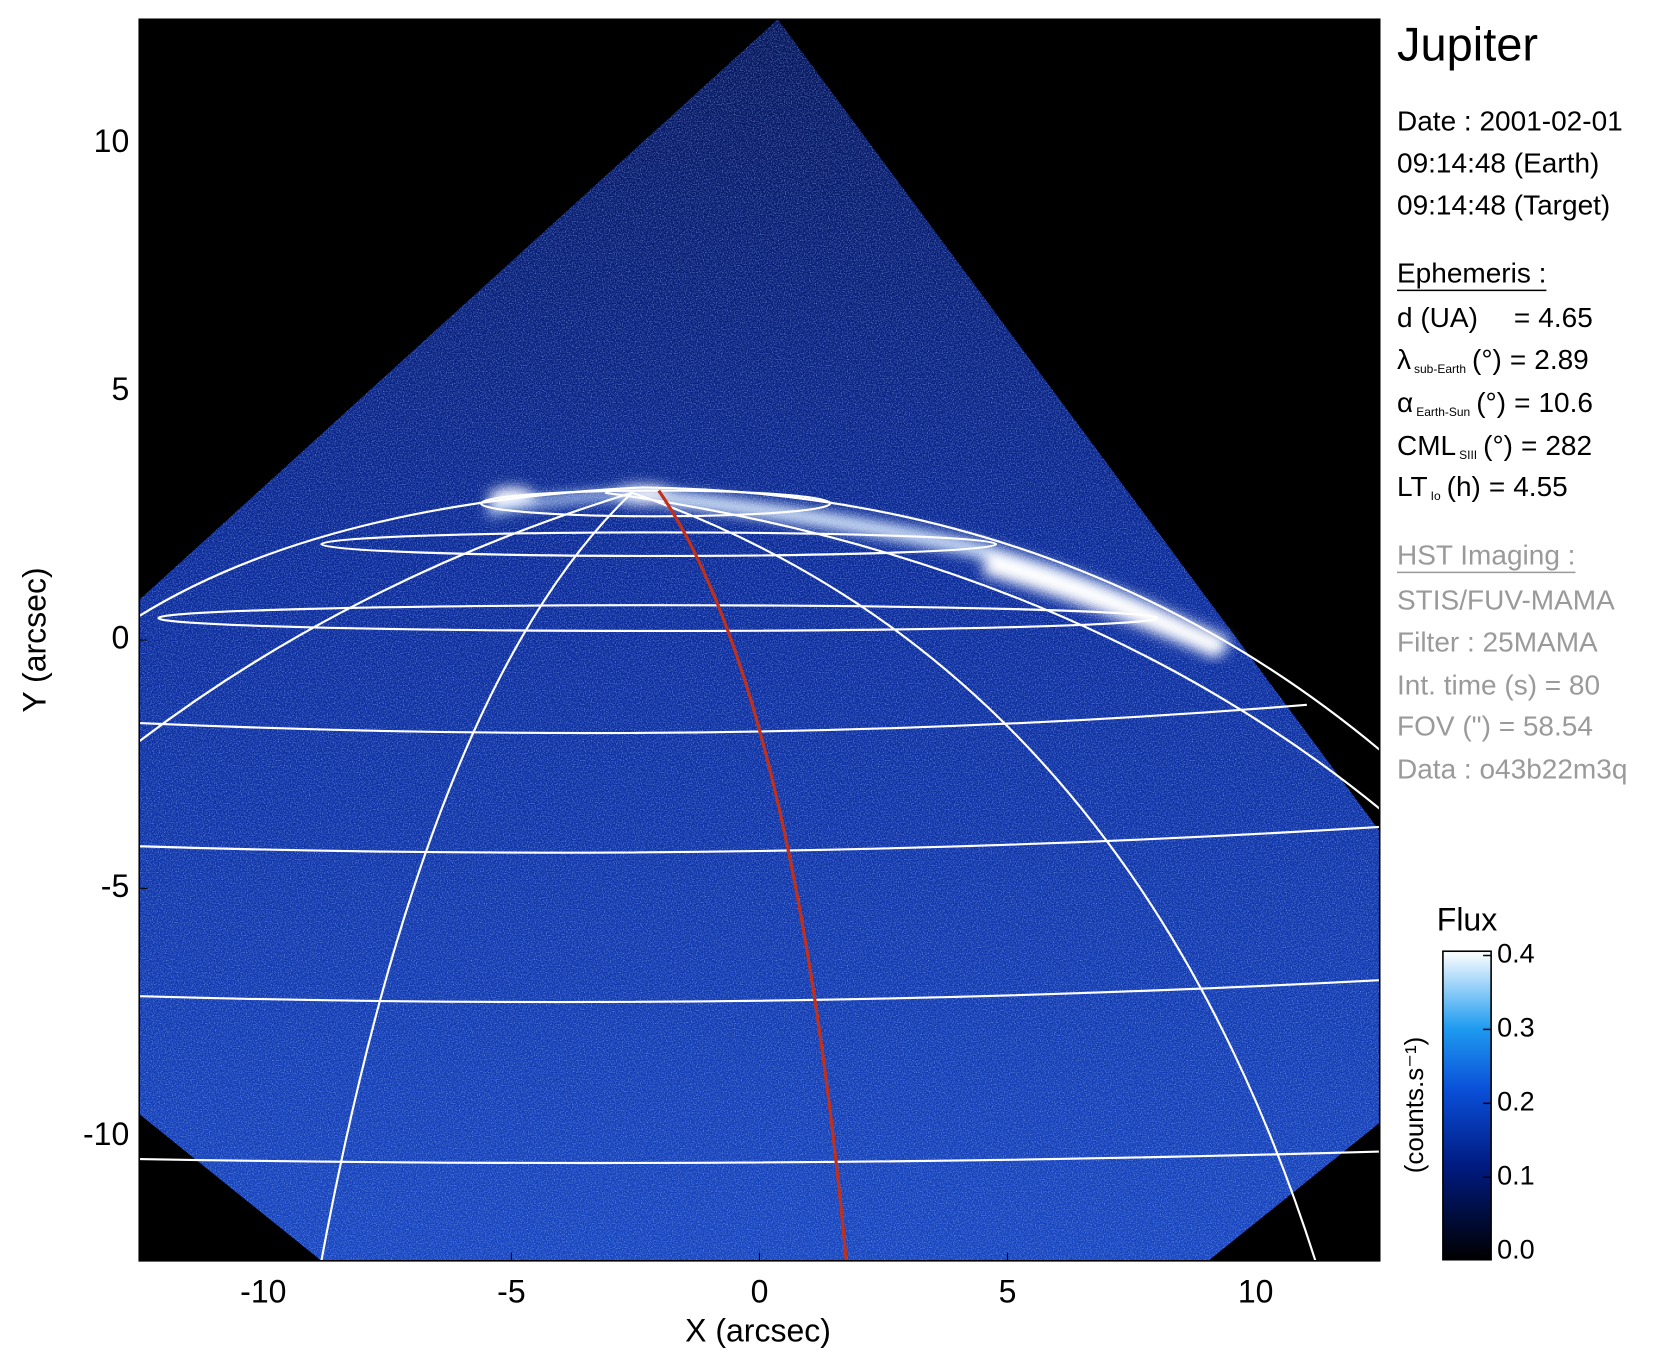 This screenshot has height=1367, width=1671. What do you see at coordinates (1495, 725) in the screenshot?
I see `imaging-row: FOV (") = 58.54` at bounding box center [1495, 725].